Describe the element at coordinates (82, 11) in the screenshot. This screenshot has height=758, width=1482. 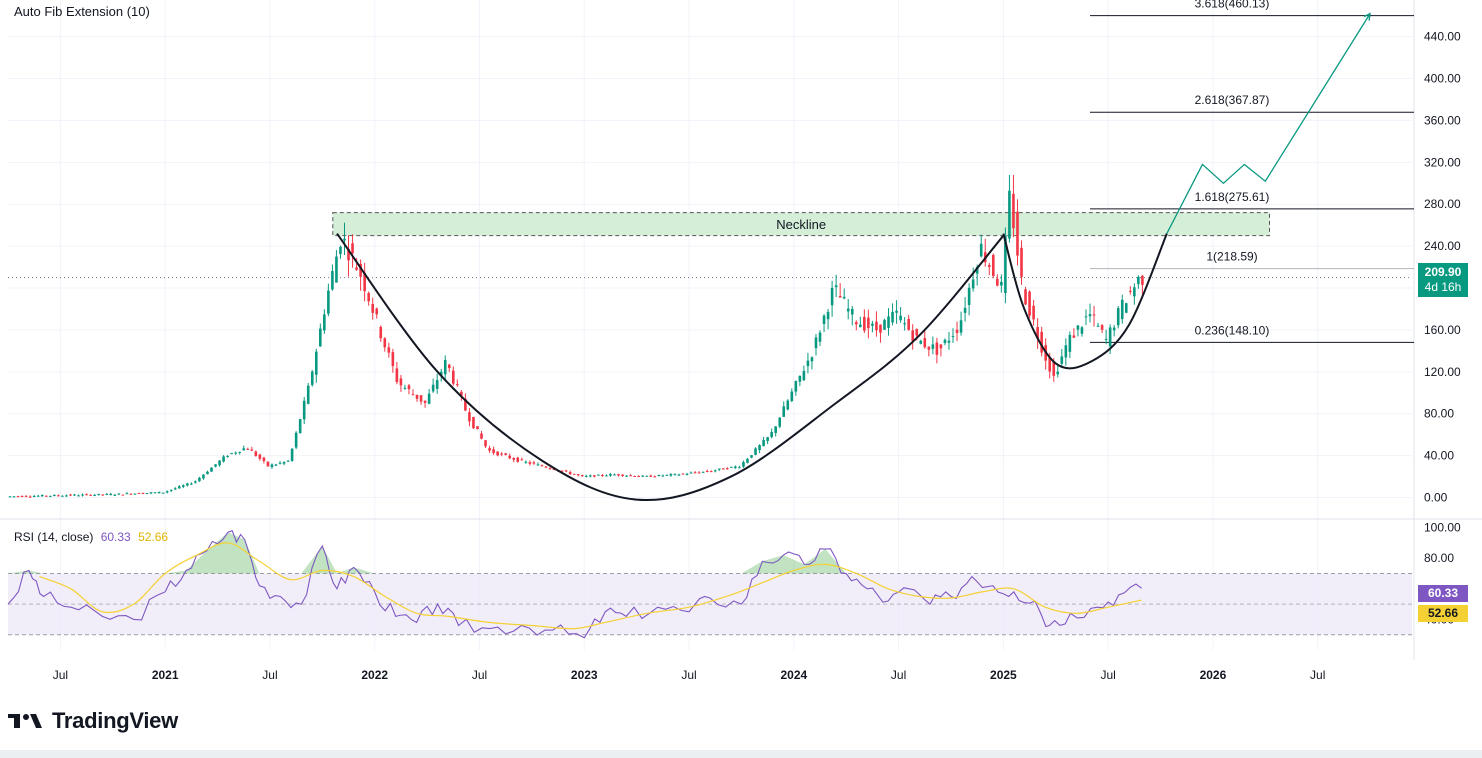
I see `indicator-title: Auto Fib Extension (10)` at that location.